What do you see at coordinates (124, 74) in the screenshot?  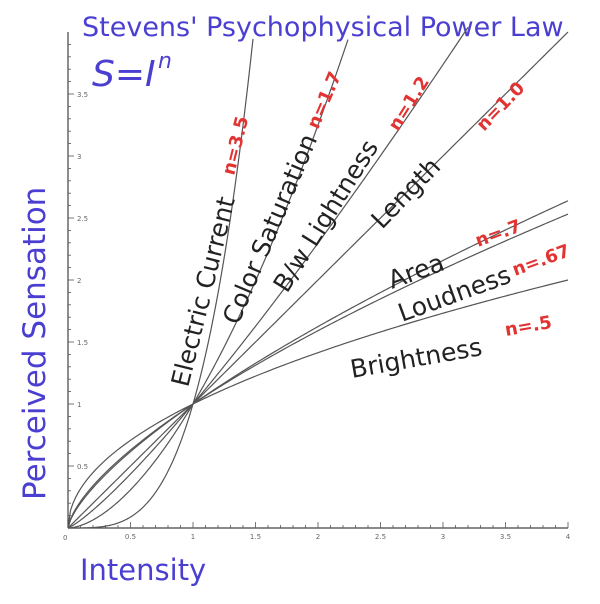 I see `formula-base: S=I` at bounding box center [124, 74].